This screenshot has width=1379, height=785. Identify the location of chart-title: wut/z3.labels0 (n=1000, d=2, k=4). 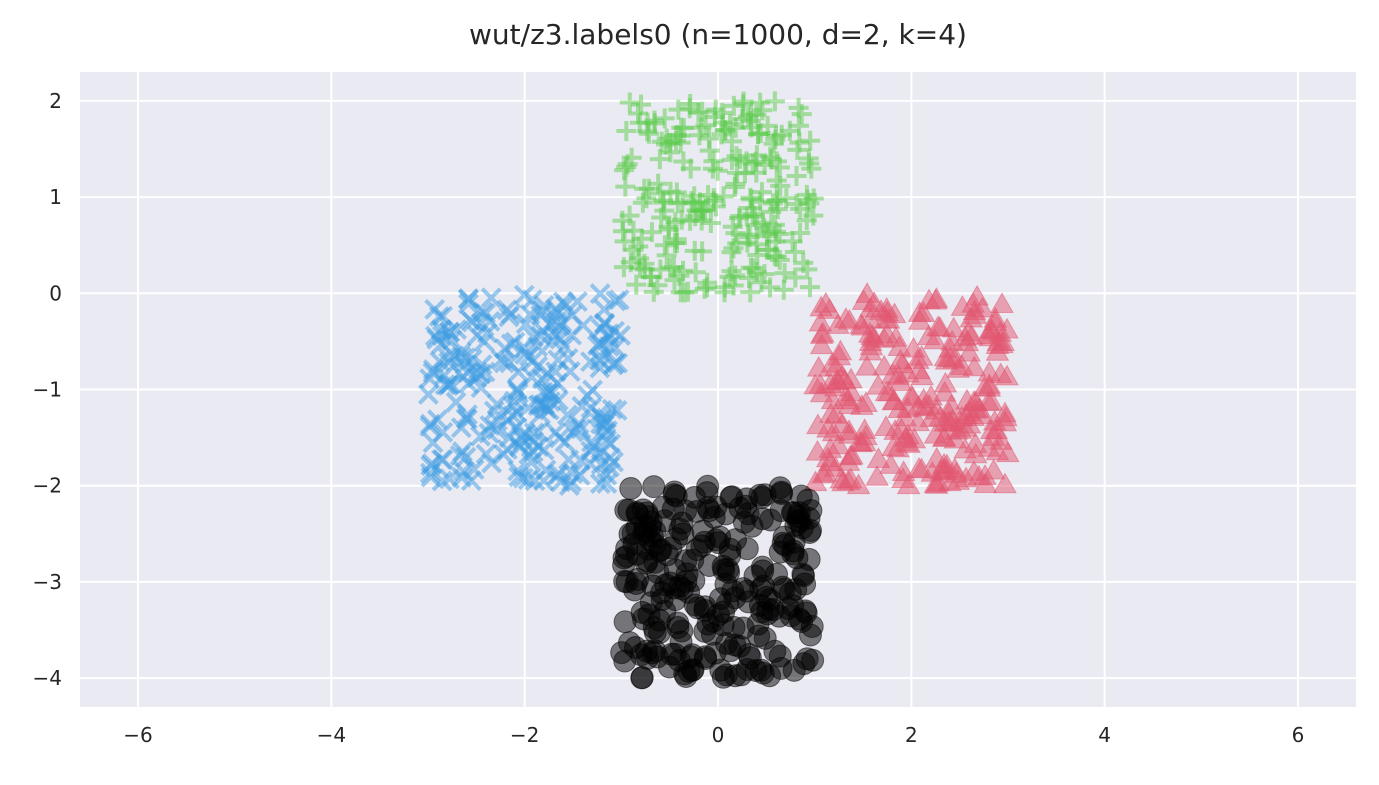
(718, 34).